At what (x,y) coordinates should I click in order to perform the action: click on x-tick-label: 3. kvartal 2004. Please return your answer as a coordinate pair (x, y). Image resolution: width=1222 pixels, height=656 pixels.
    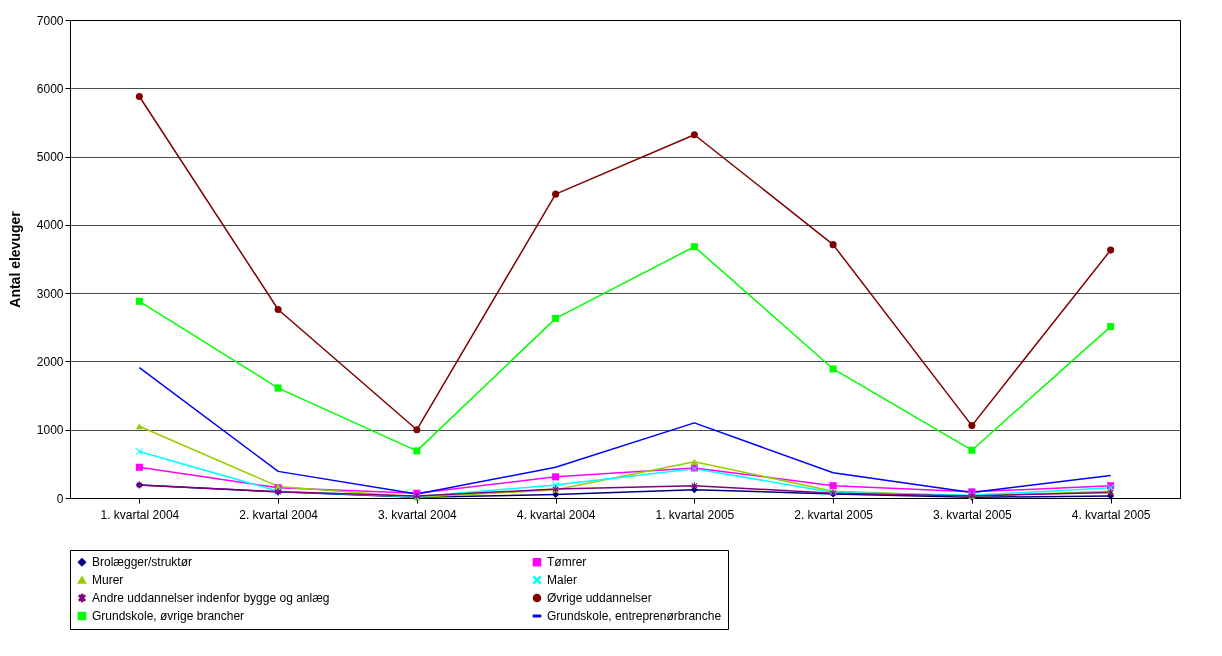
    Looking at the image, I should click on (418, 514).